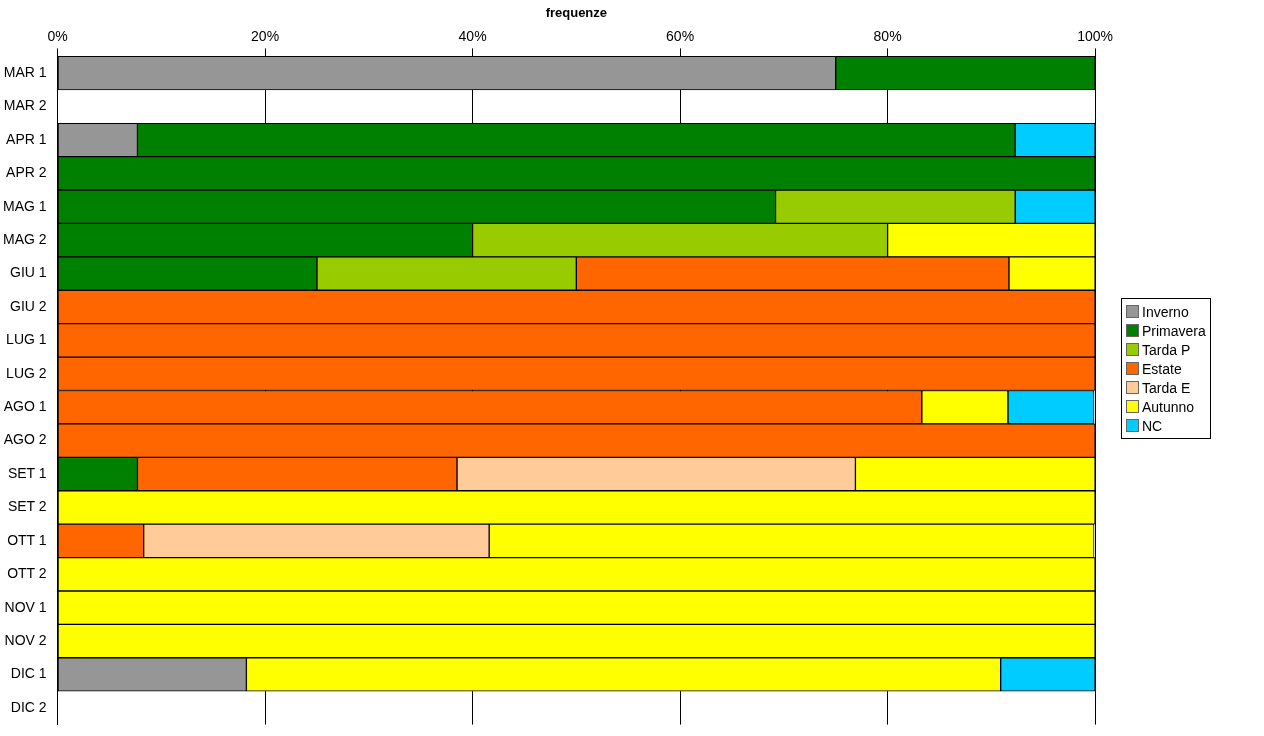 The height and width of the screenshot is (736, 1264). Describe the element at coordinates (24, 205) in the screenshot. I see `y-tick-label: MAG 1` at that location.